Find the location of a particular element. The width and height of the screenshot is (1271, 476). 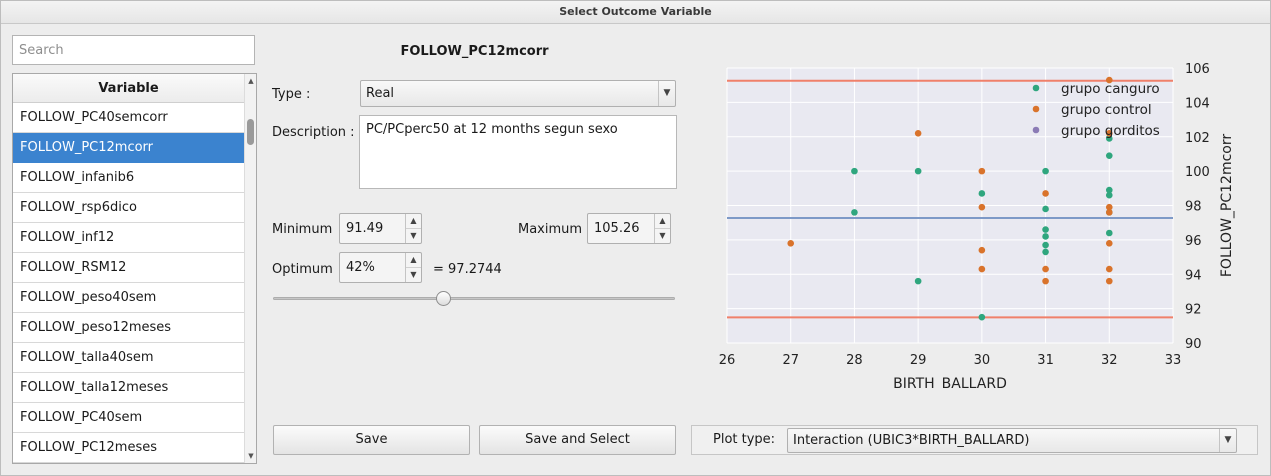

variable-list-item: FOLLOW_PC12meses is located at coordinates (128, 448).